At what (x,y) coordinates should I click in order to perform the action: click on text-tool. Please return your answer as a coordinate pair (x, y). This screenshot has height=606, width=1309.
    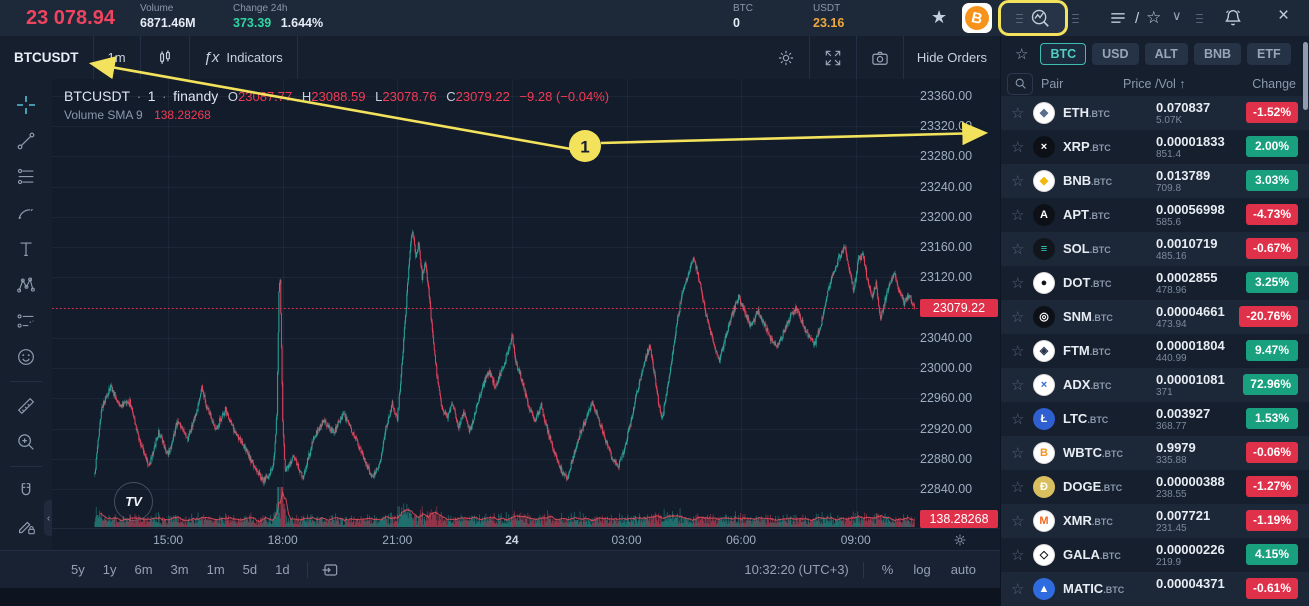
    Looking at the image, I should click on (26, 249).